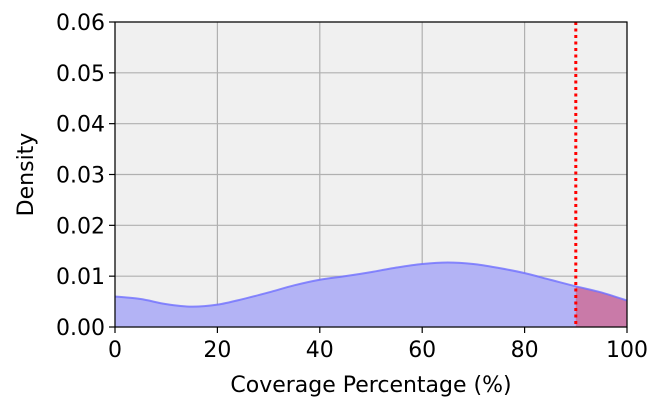  What do you see at coordinates (80, 176) in the screenshot?
I see `y-tick-label: 0.03` at bounding box center [80, 176].